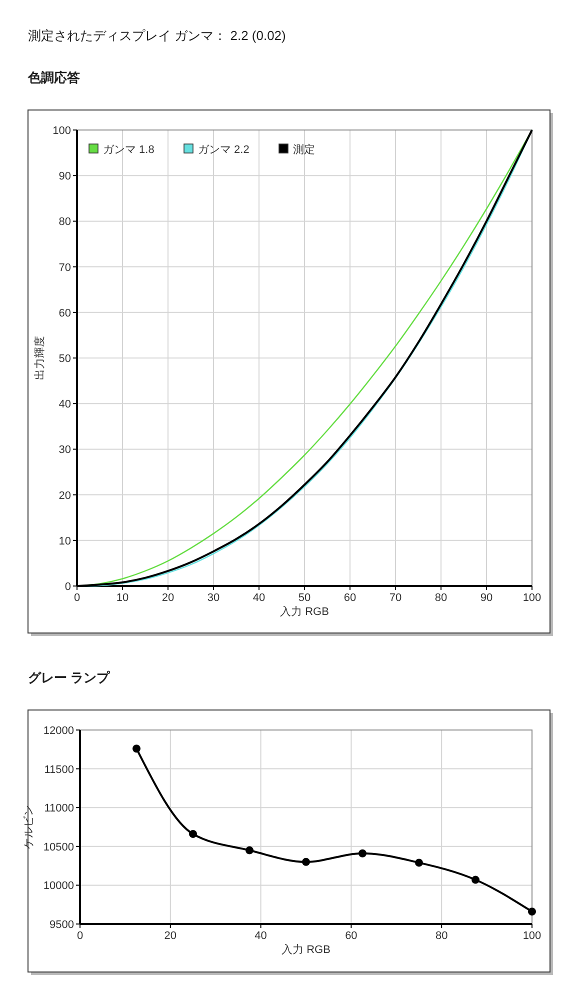 The image size is (572, 1000). What do you see at coordinates (64, 450) in the screenshot?
I see `y-tick-label: 30` at bounding box center [64, 450].